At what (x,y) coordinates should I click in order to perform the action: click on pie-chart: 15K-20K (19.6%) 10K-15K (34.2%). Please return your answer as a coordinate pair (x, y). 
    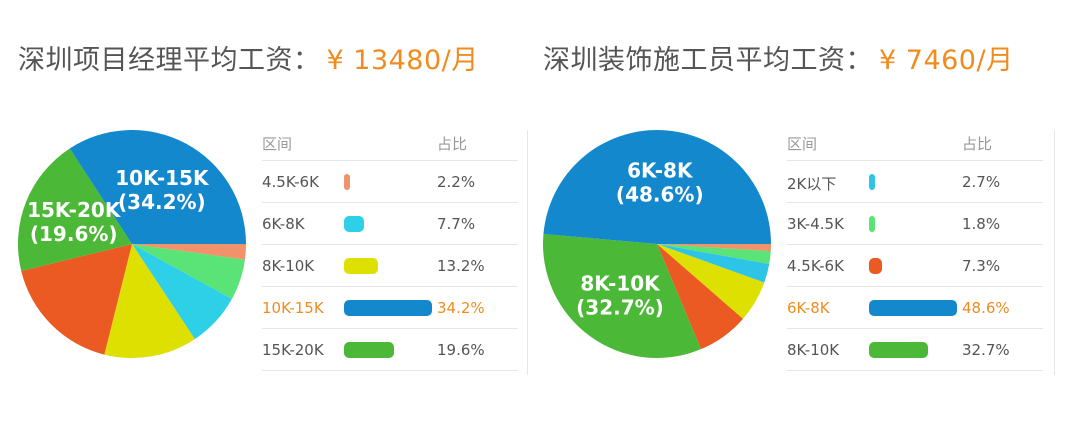
    Looking at the image, I should click on (132, 244).